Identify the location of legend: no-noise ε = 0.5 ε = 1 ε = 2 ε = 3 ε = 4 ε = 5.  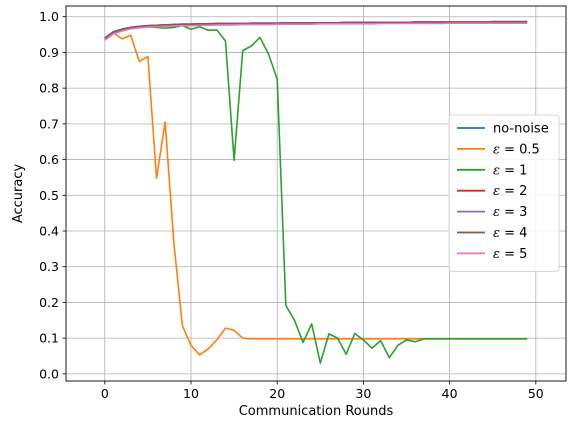
(504, 193).